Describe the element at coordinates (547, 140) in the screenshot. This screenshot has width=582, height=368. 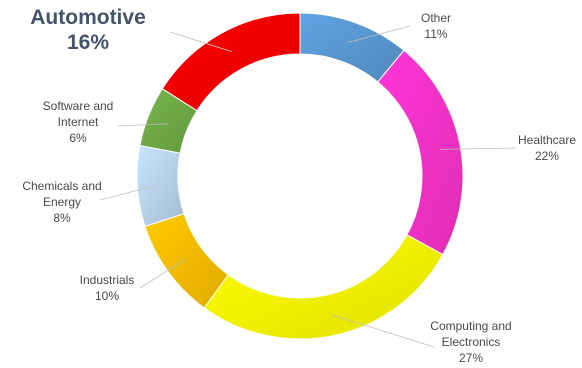
I see `label-healthcare-label: Healthcare` at that location.